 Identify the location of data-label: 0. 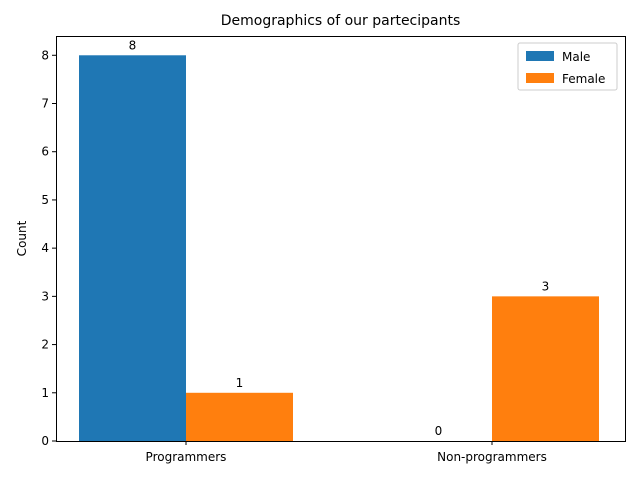
(439, 431).